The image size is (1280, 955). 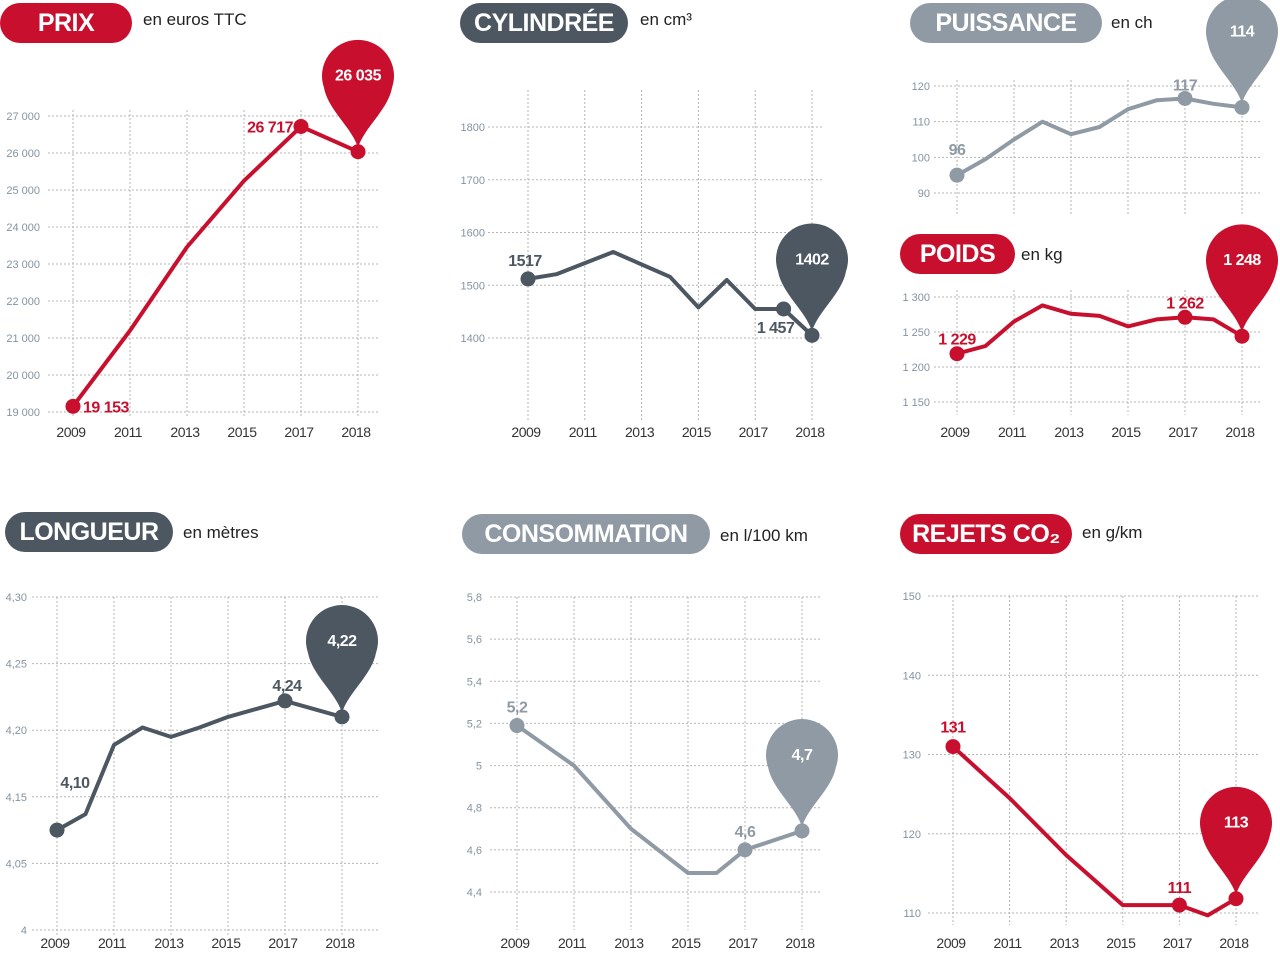 I want to click on y-tick-label: 90, so click(x=924, y=194).